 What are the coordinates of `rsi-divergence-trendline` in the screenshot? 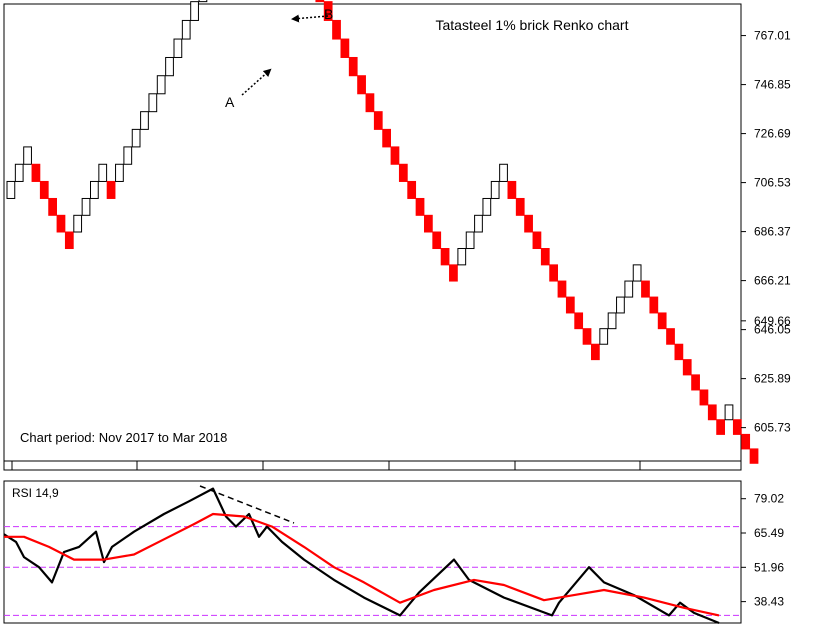 It's located at (247, 504).